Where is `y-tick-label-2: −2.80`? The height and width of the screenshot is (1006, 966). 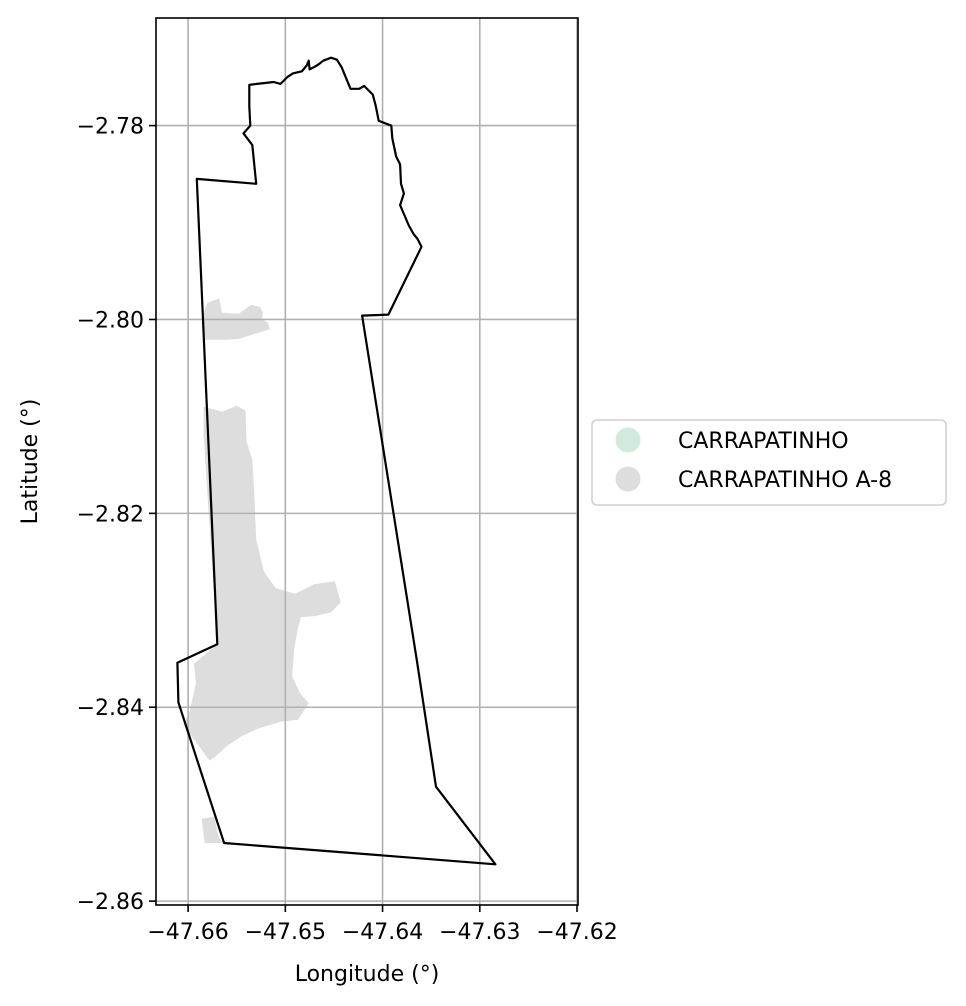
y-tick-label-2: −2.80 is located at coordinates (110, 320).